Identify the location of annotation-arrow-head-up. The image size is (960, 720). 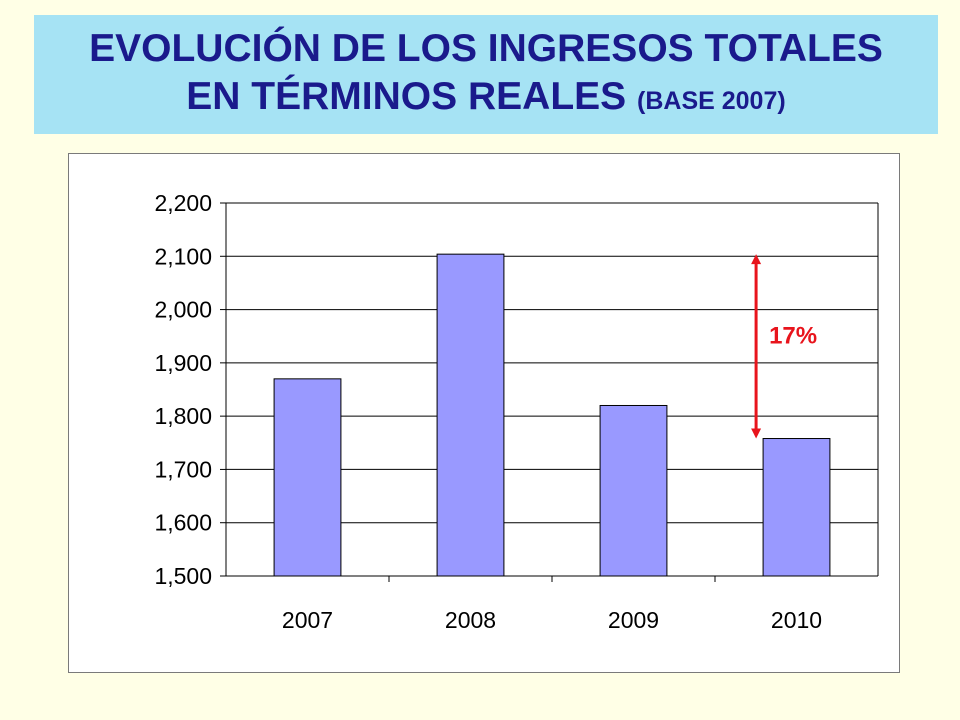
(756, 259).